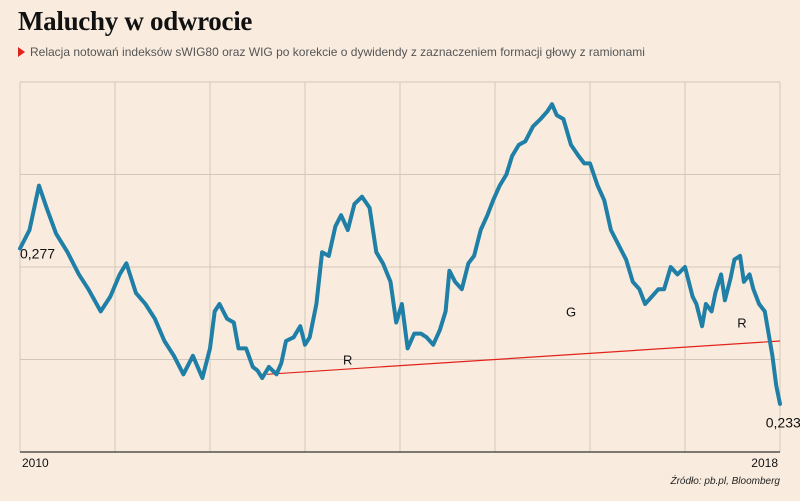 This screenshot has width=800, height=501. I want to click on neckline-trendline, so click(523, 357).